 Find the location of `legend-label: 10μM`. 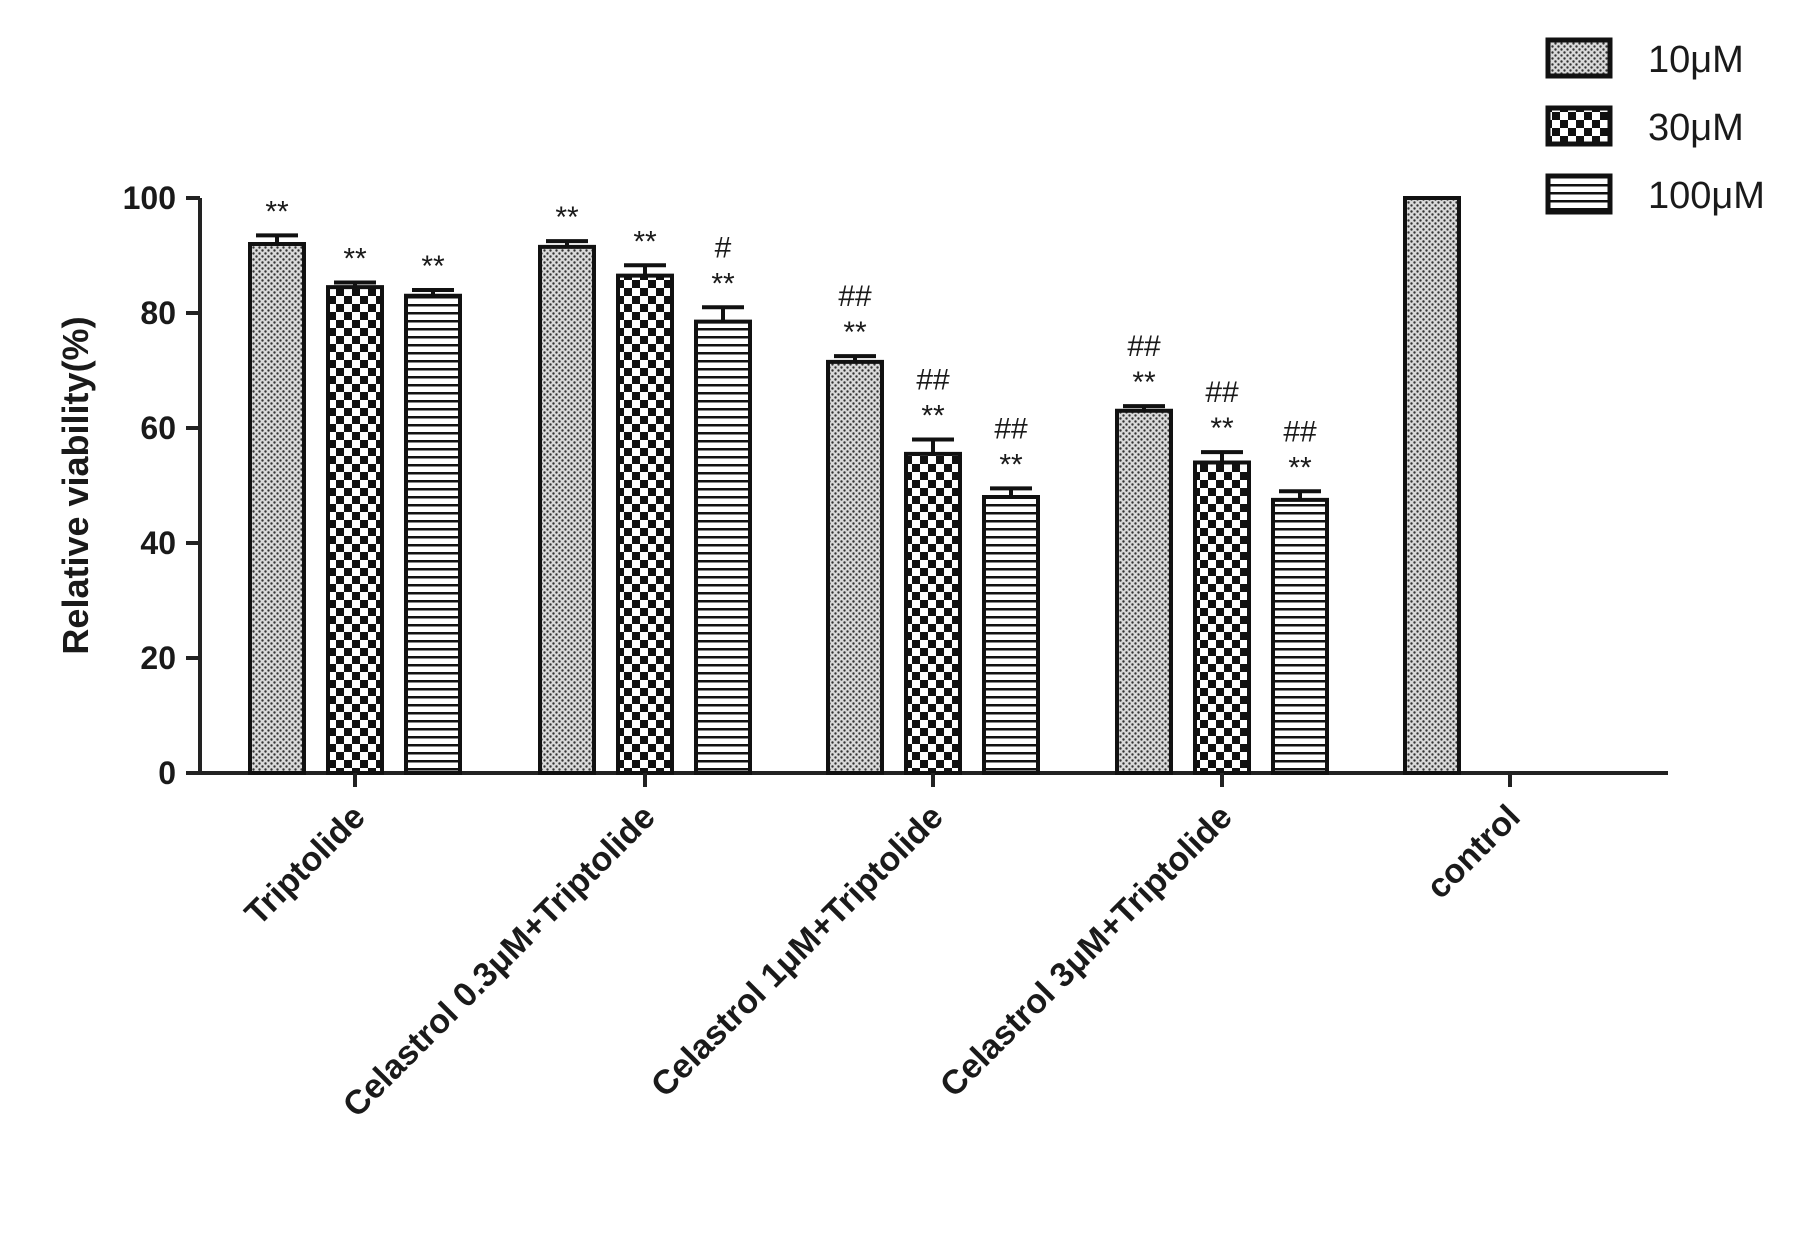

legend-label: 10μM is located at coordinates (1696, 60).